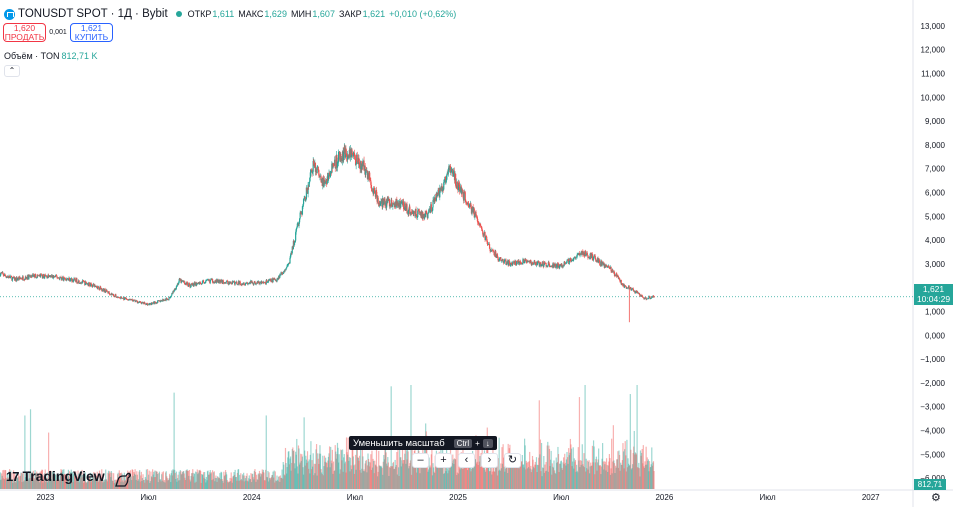 Image resolution: width=953 pixels, height=507 pixels. What do you see at coordinates (93, 14) in the screenshot?
I see `symbol-title: TONUSDT SPOT · 1Д · Bybit` at bounding box center [93, 14].